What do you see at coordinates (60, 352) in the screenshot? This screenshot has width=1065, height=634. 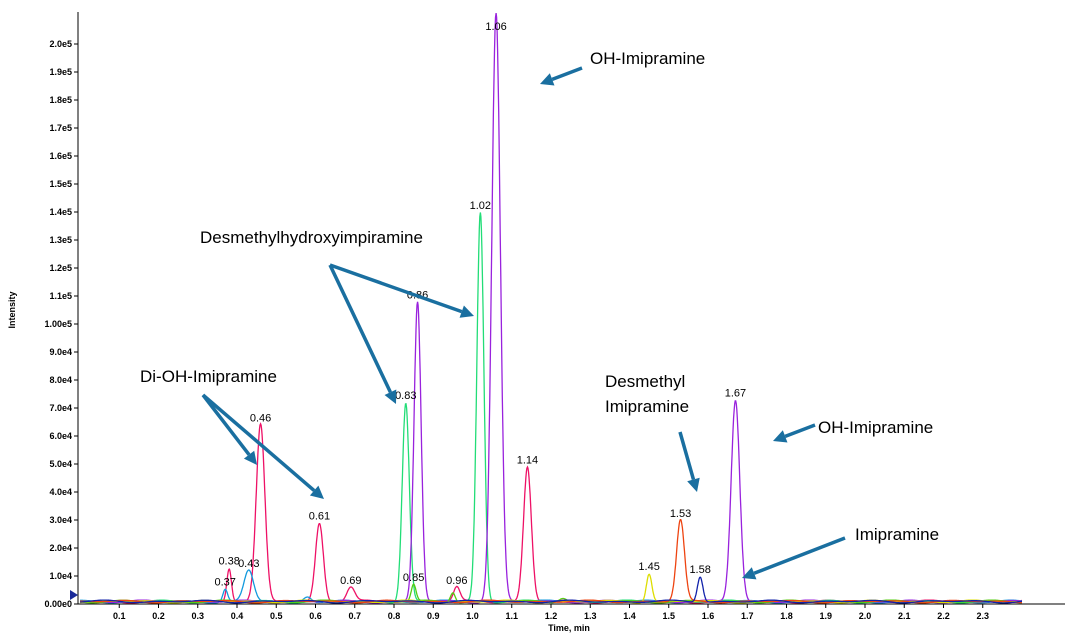 I see `y-tick-label: 9.0e4` at bounding box center [60, 352].